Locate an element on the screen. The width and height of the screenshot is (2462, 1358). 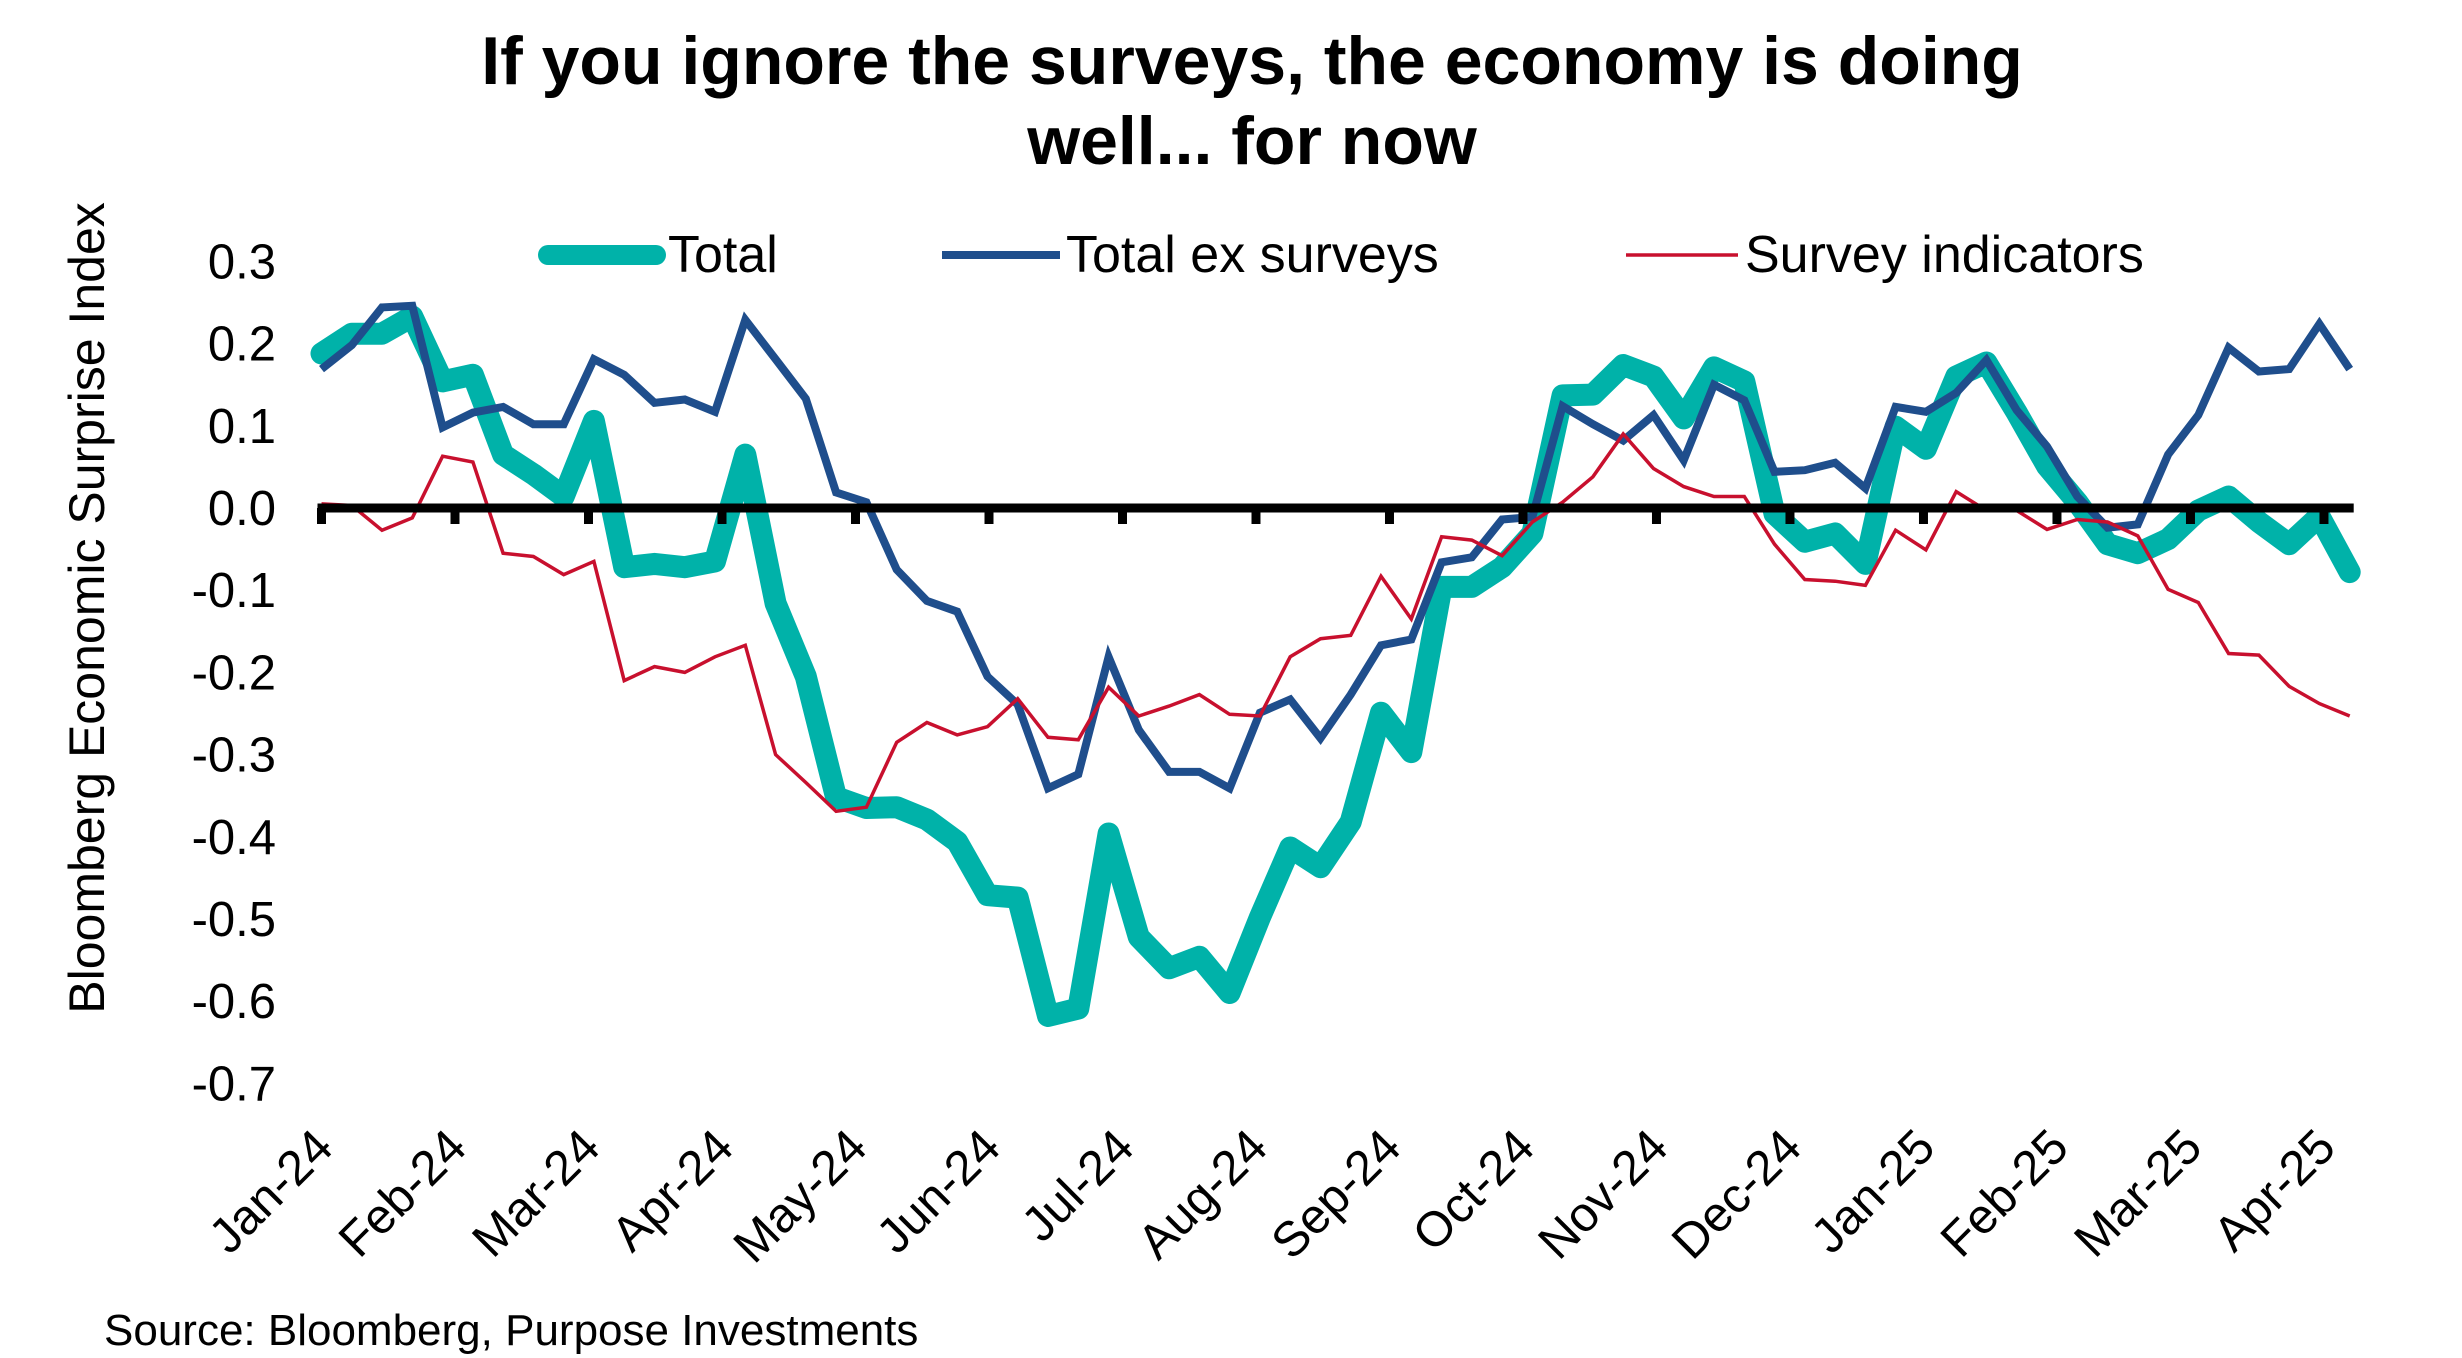
y-tick-label: -0.4 is located at coordinates (234, 838).